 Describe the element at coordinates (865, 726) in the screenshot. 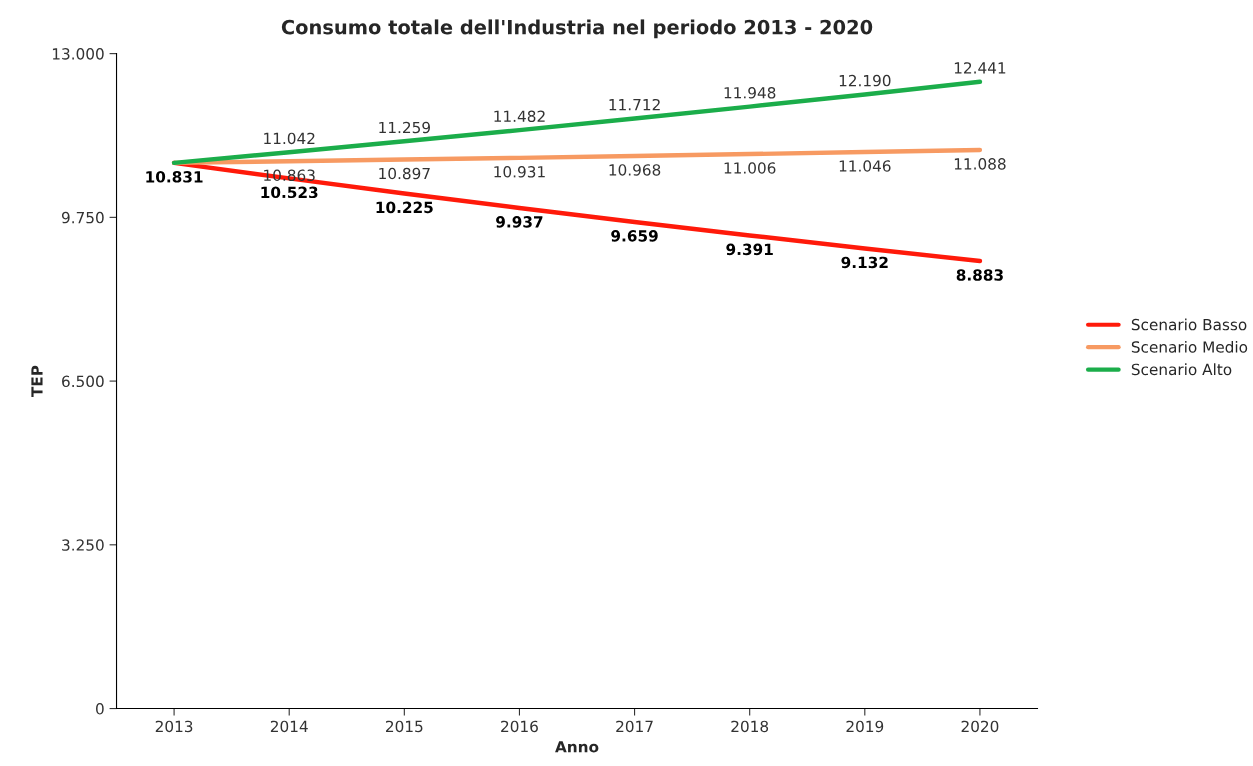

I see `x-tick-label: 2019` at that location.